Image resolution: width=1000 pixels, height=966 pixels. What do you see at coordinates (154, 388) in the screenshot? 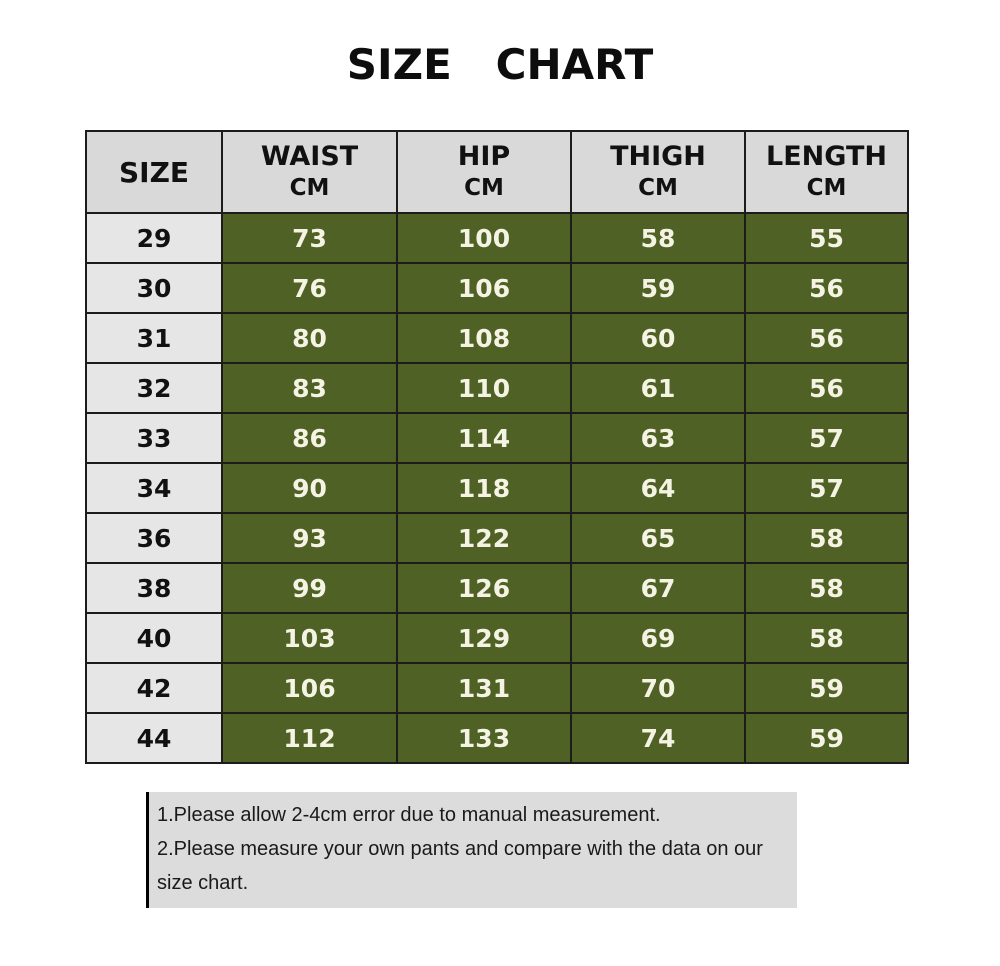
I see `size-cell: 32` at bounding box center [154, 388].